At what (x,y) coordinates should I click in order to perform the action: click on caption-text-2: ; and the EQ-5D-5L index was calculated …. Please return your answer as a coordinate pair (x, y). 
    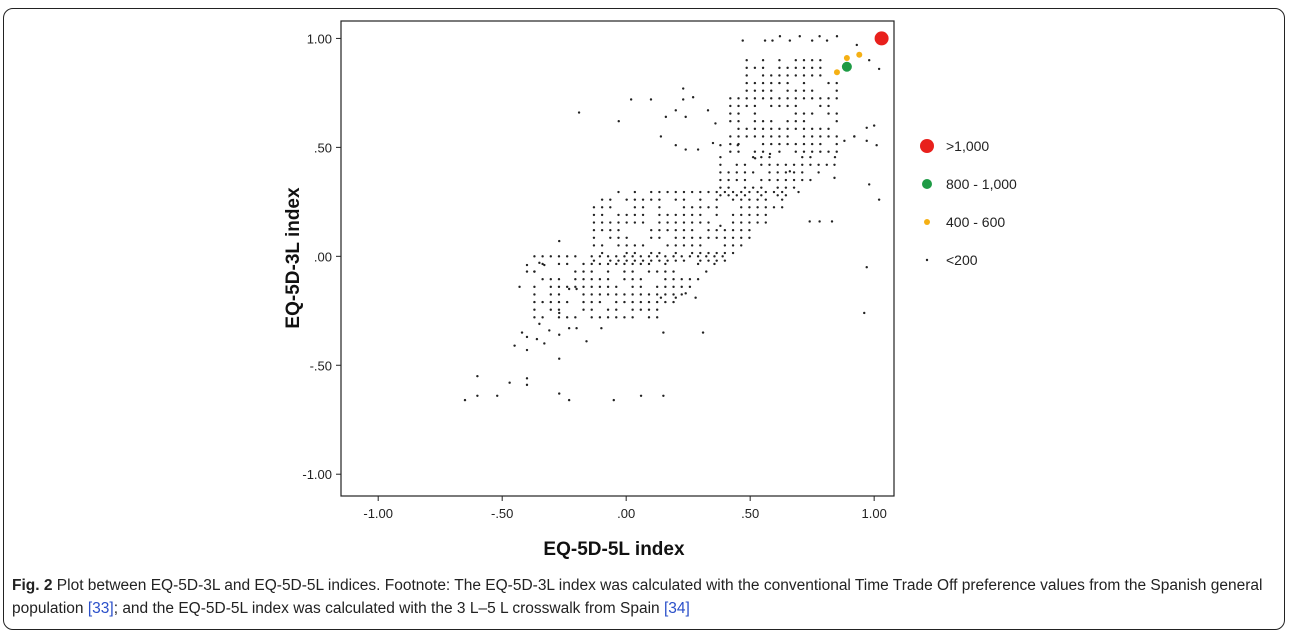
    Looking at the image, I should click on (388, 608).